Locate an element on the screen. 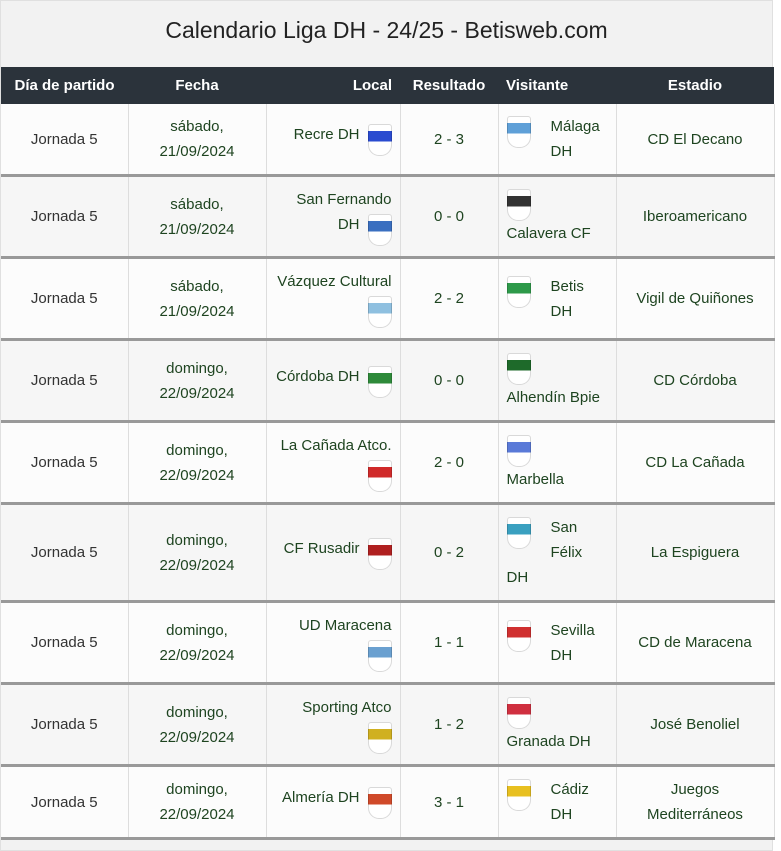 This screenshot has width=781, height=851. visitor-cell: Alhendín Bpie is located at coordinates (557, 381).